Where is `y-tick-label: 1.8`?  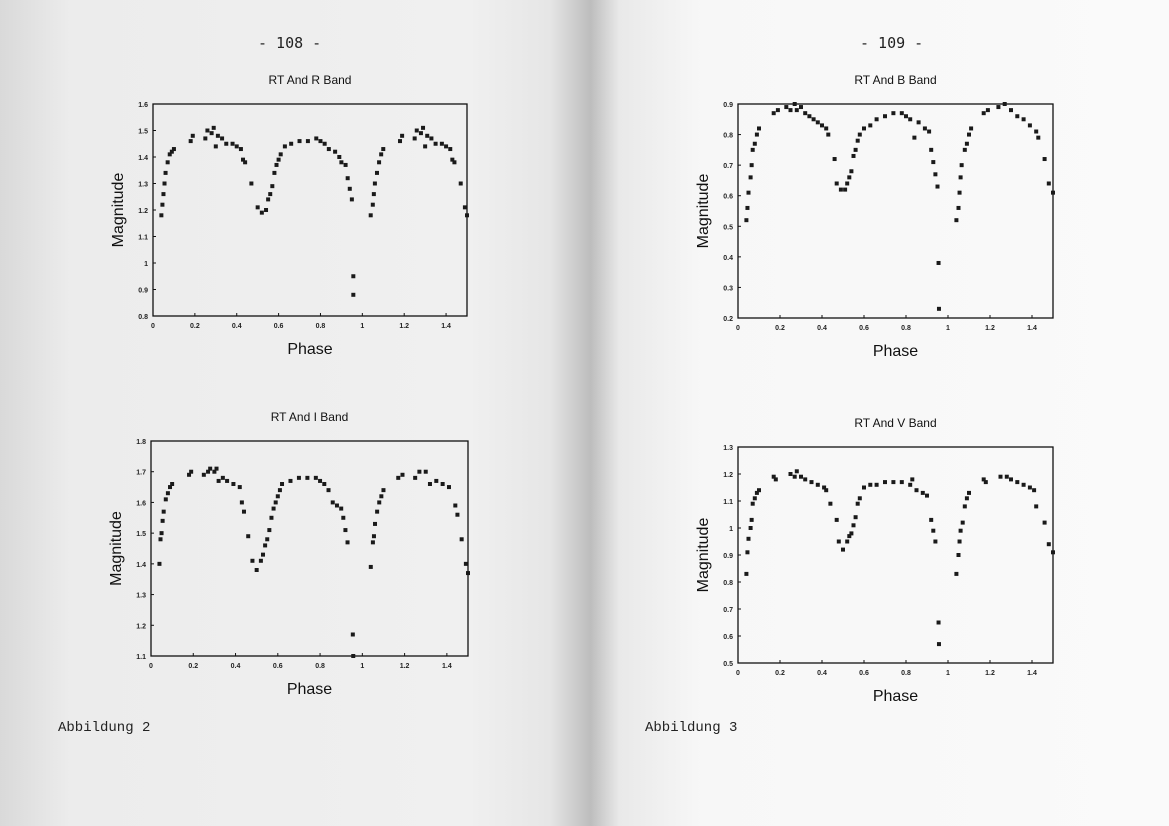
y-tick-label: 1.8 is located at coordinates (141, 442).